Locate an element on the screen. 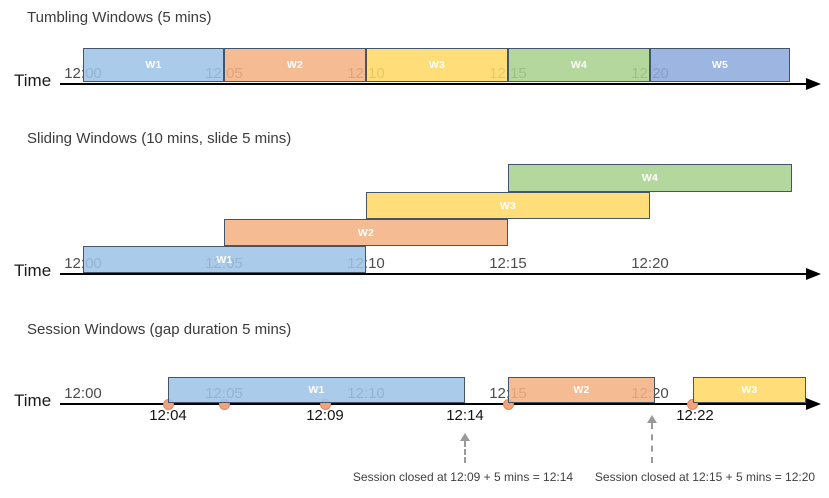 This screenshot has height=498, width=829. window-label: W5 is located at coordinates (720, 65).